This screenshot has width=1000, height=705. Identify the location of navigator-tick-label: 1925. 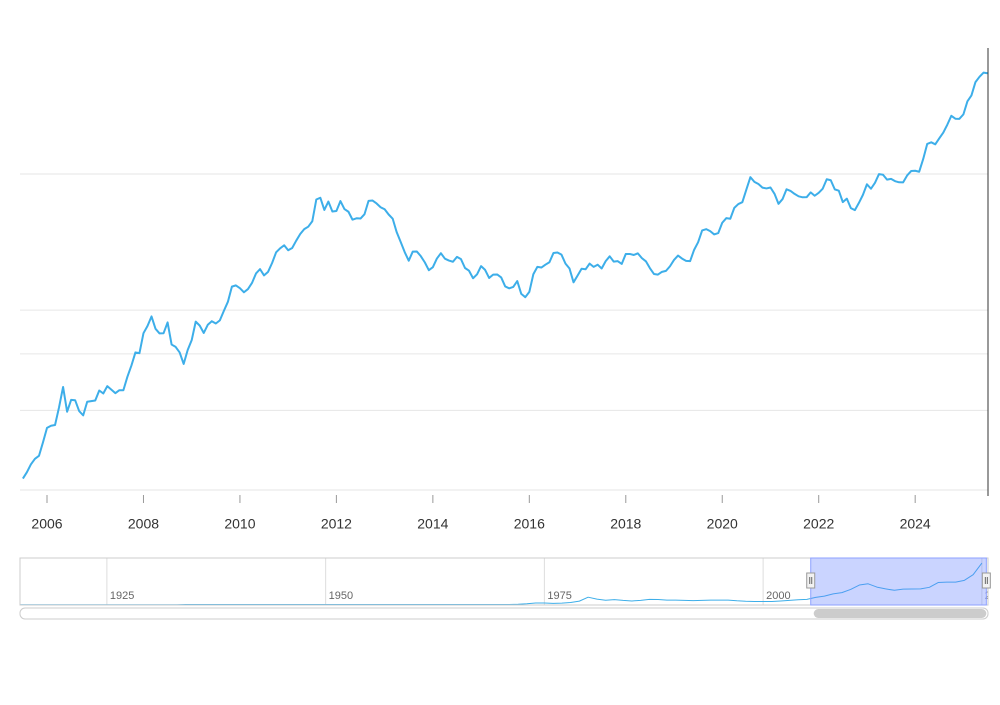
(122, 596).